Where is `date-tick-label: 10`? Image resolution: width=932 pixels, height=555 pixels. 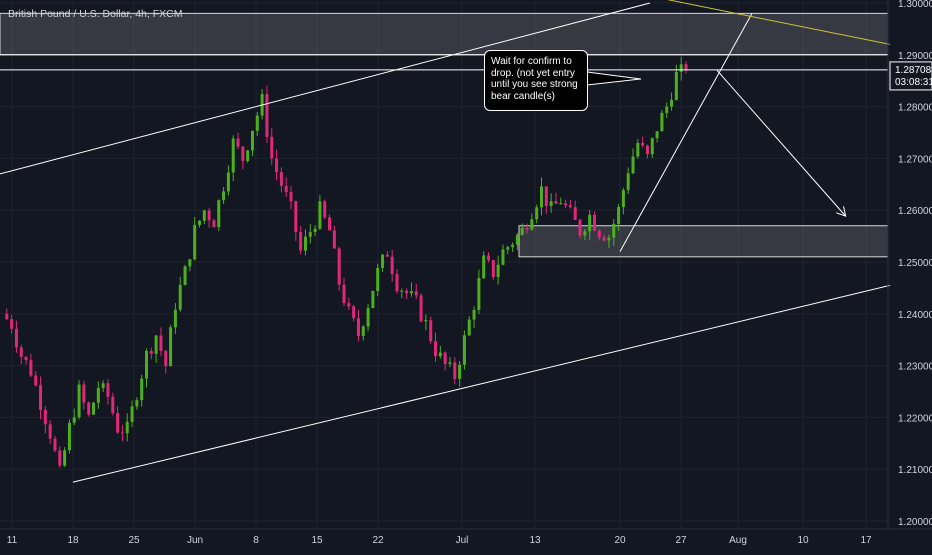 date-tick-label: 10 is located at coordinates (803, 540).